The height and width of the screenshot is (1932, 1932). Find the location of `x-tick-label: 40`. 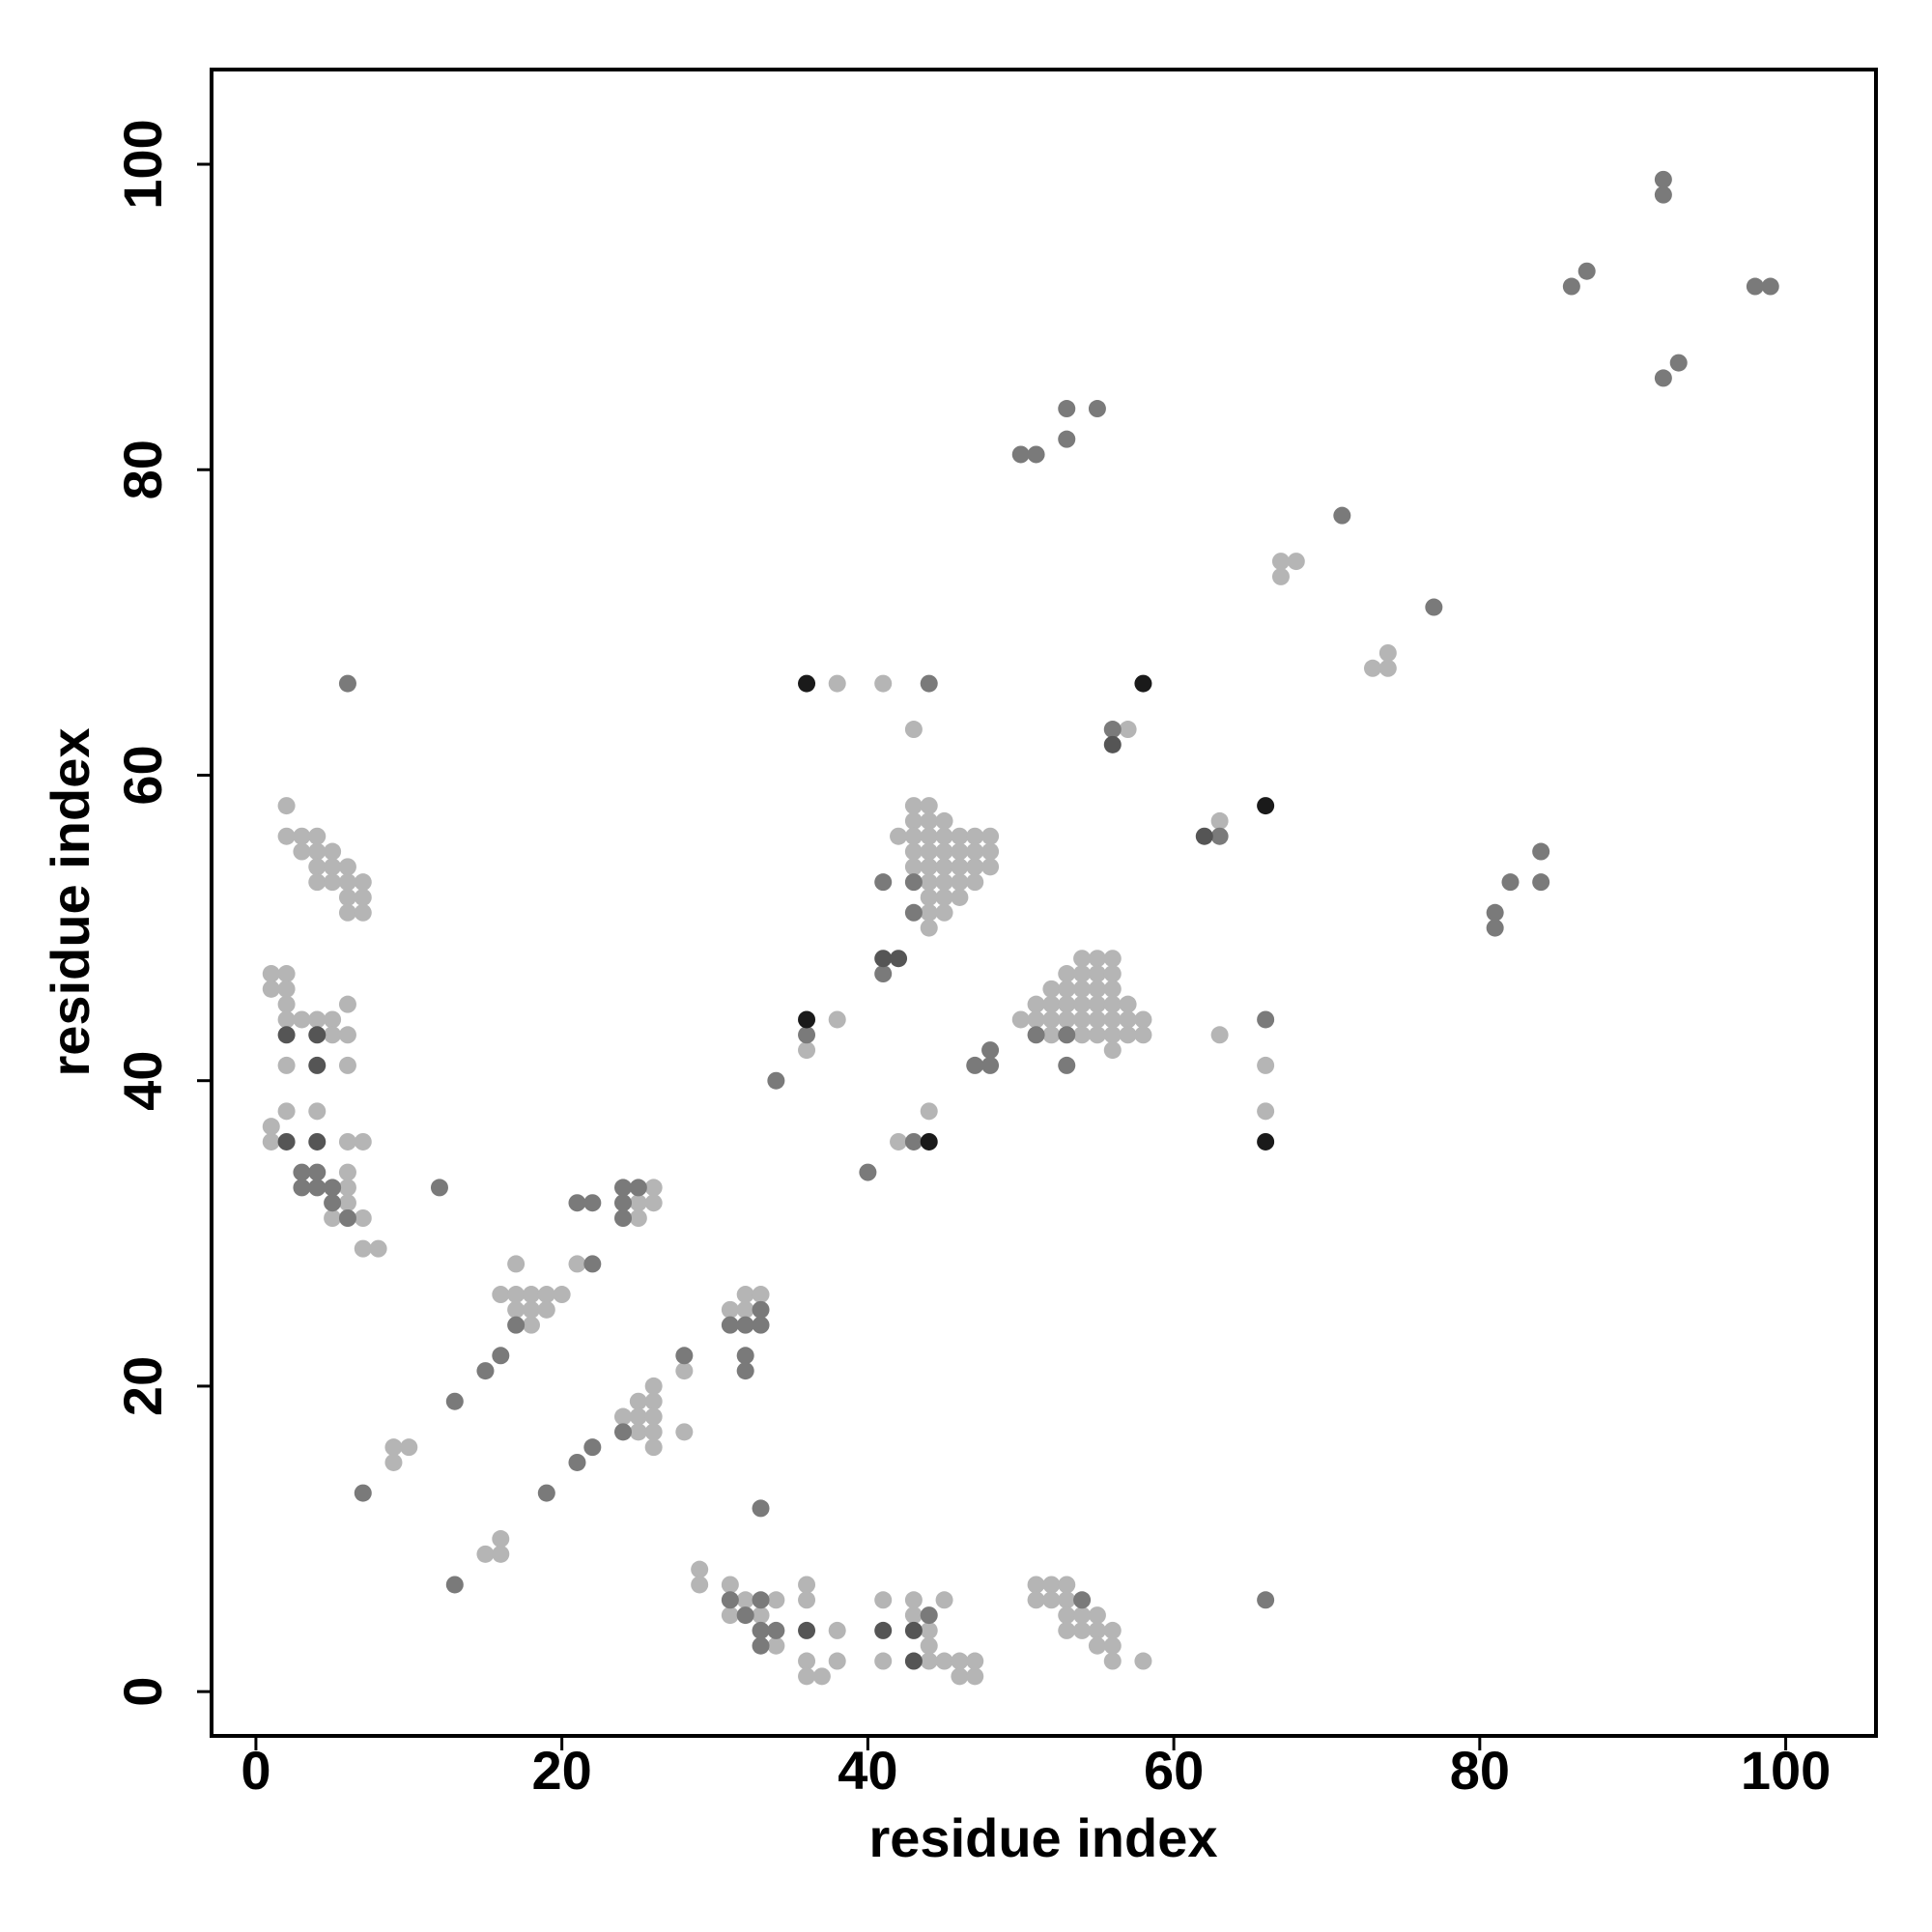

x-tick-label: 40 is located at coordinates (867, 1770).